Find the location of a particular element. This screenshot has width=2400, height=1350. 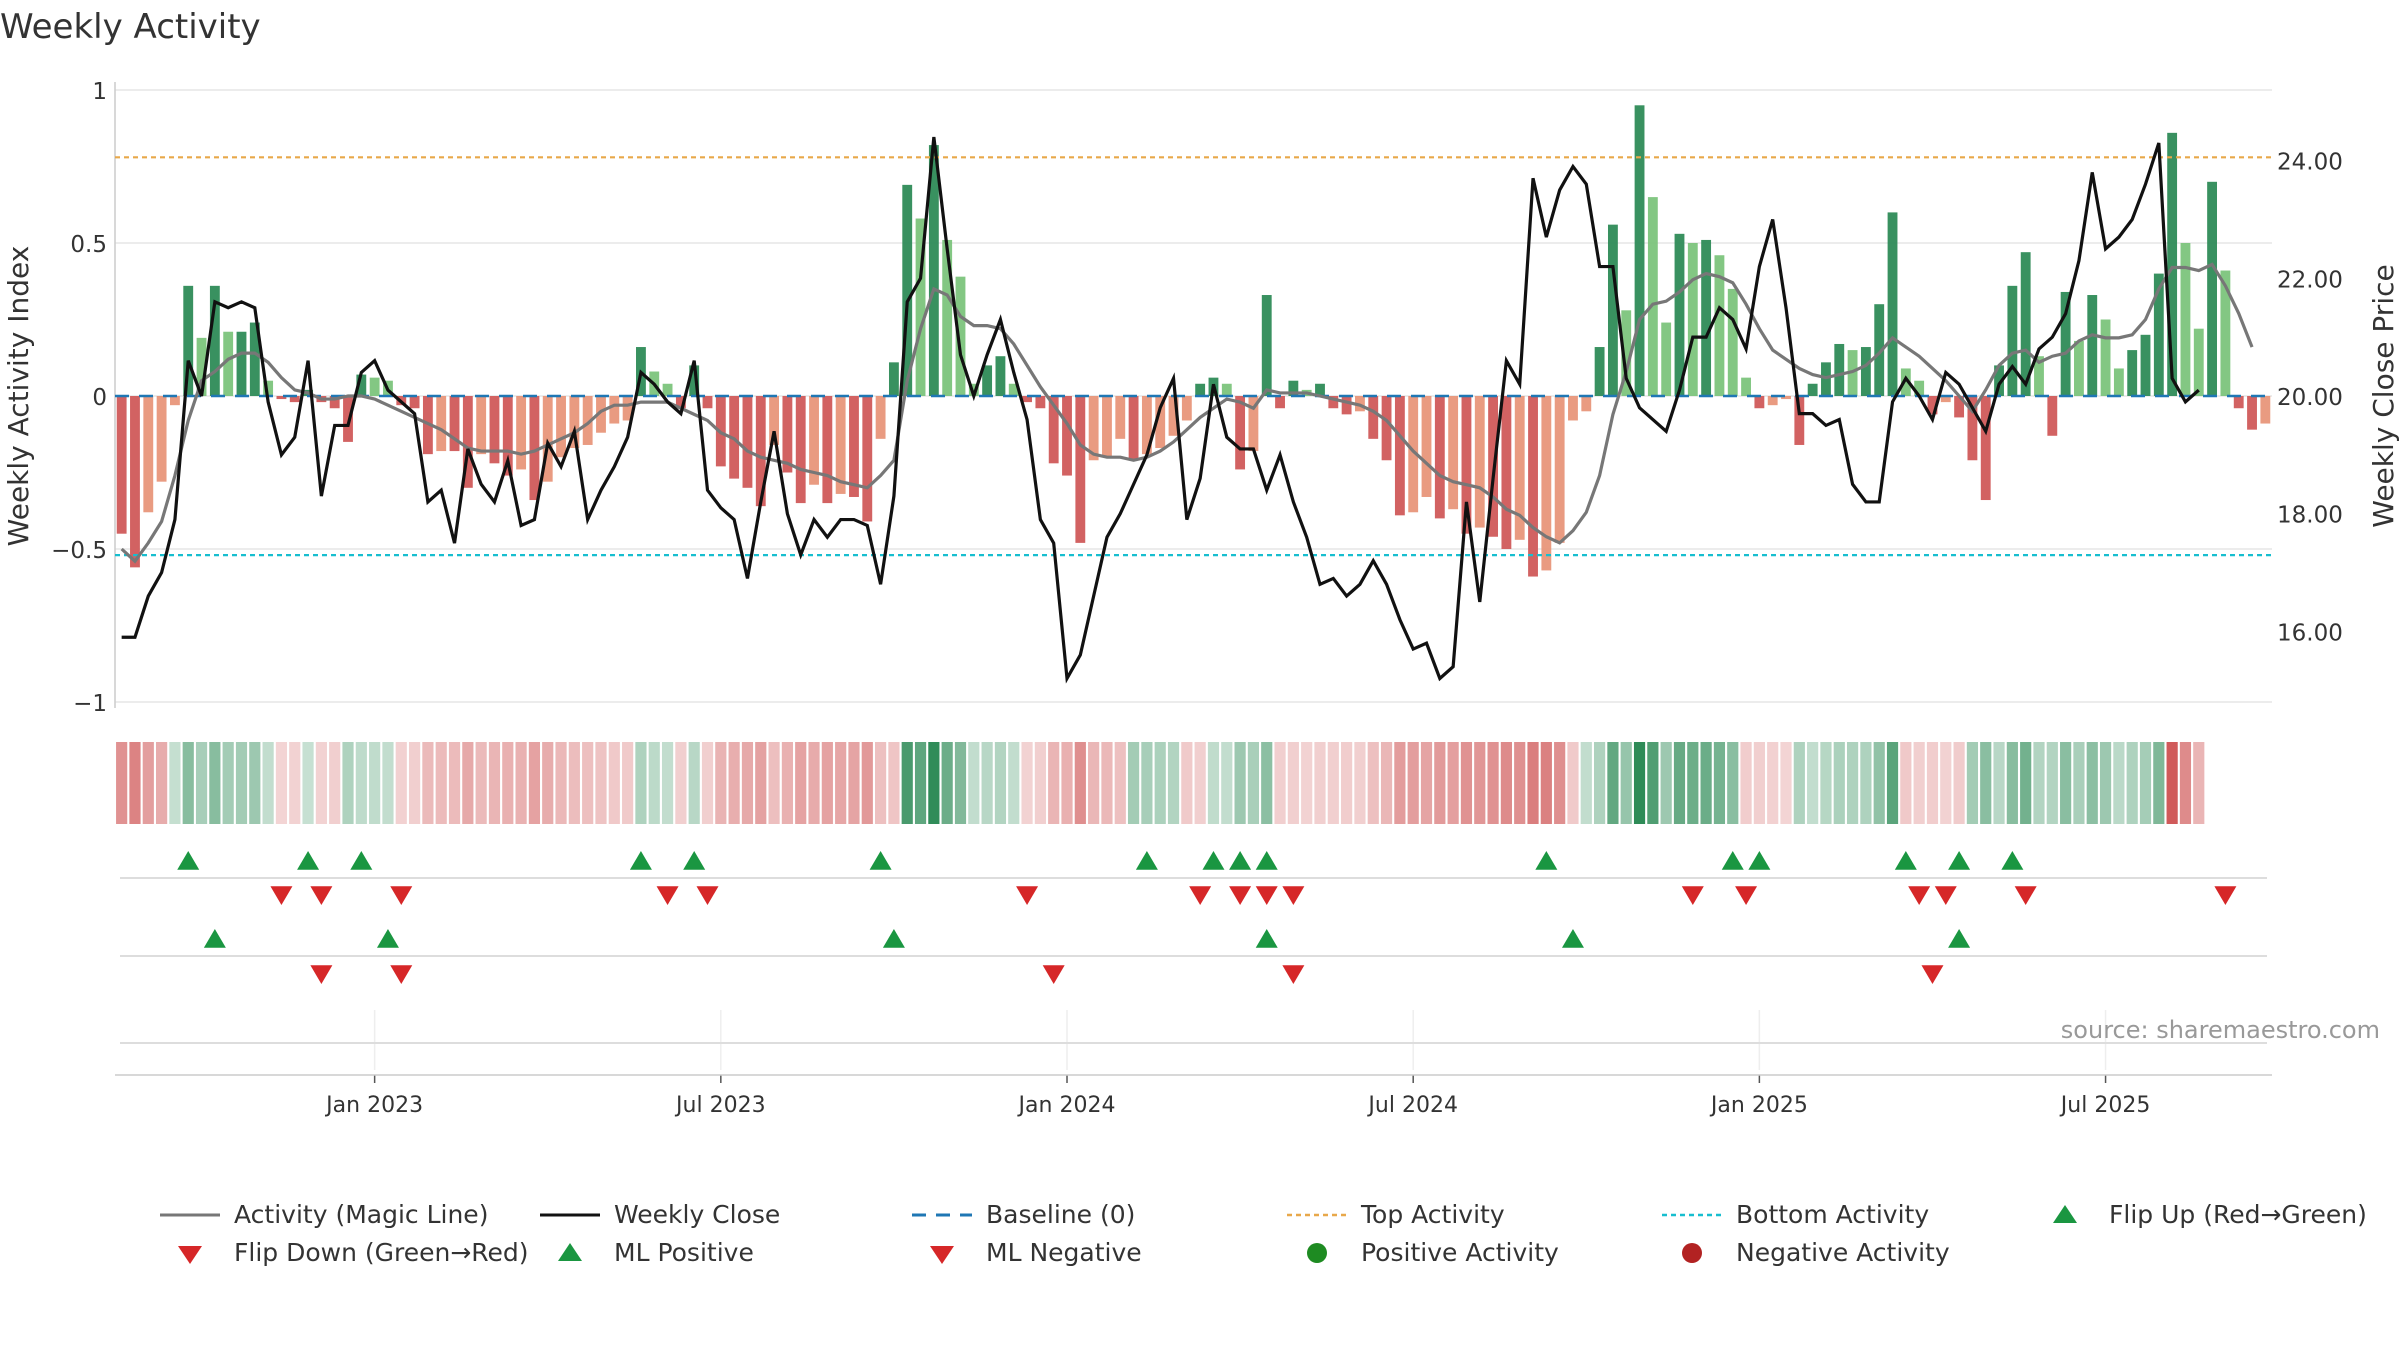

legend-label-positive-activity: Positive Activity is located at coordinates (1460, 1252).